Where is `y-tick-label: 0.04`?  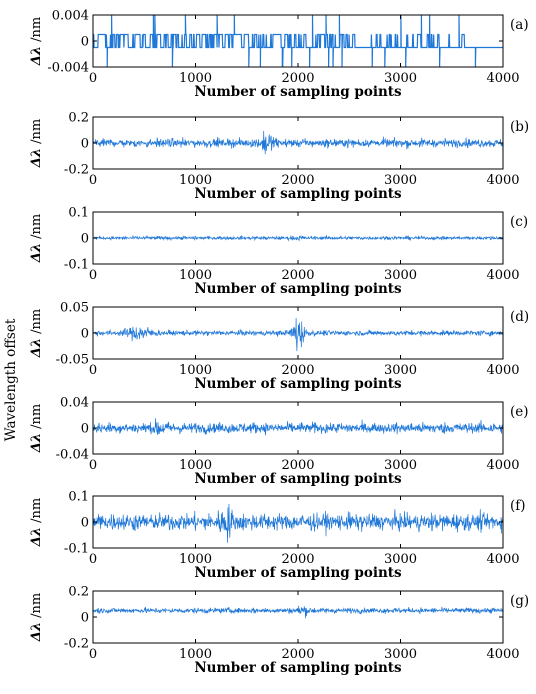 y-tick-label: 0.04 is located at coordinates (74, 403).